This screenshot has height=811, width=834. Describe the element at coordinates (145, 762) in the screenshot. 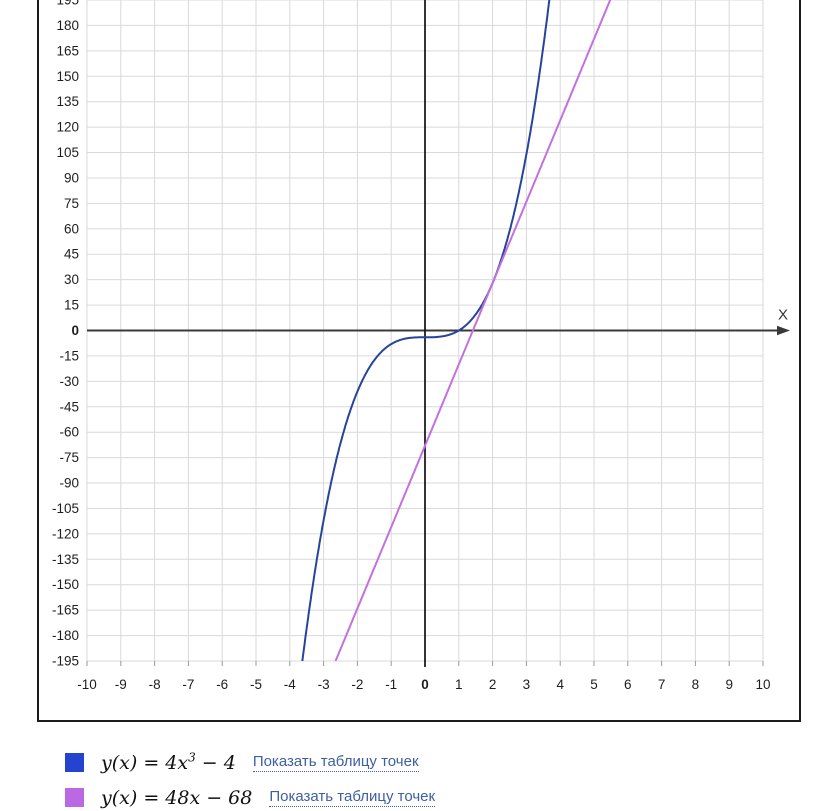

I see `formula-text: y(x) = 4x` at that location.